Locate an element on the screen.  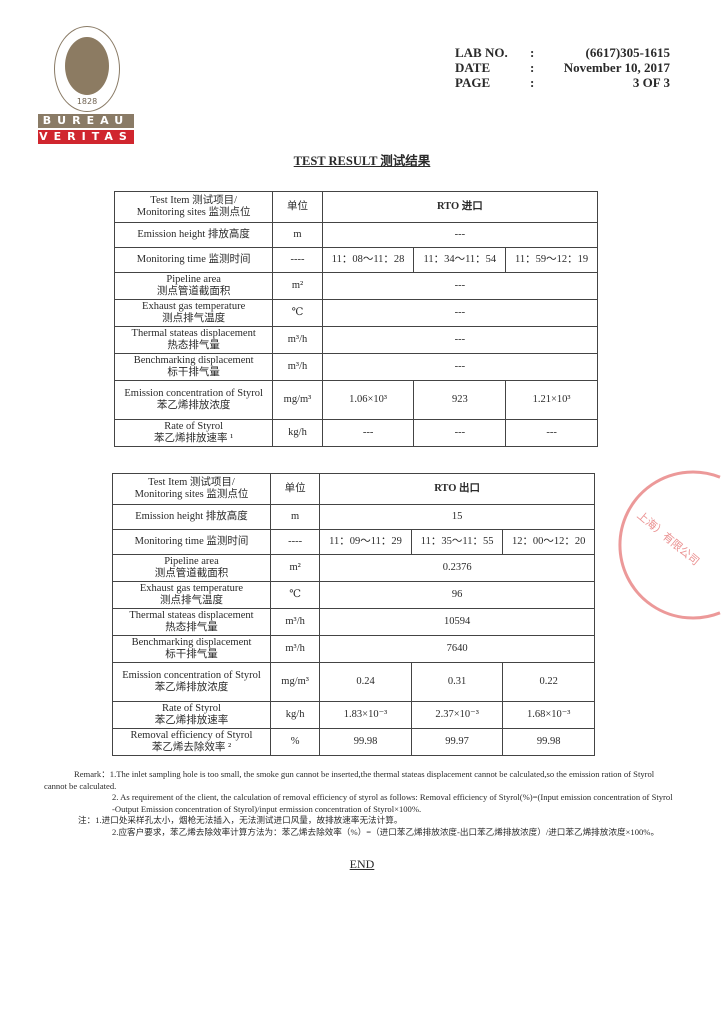
value-cell: 1.83×10⁻³ is located at coordinates (365, 715).